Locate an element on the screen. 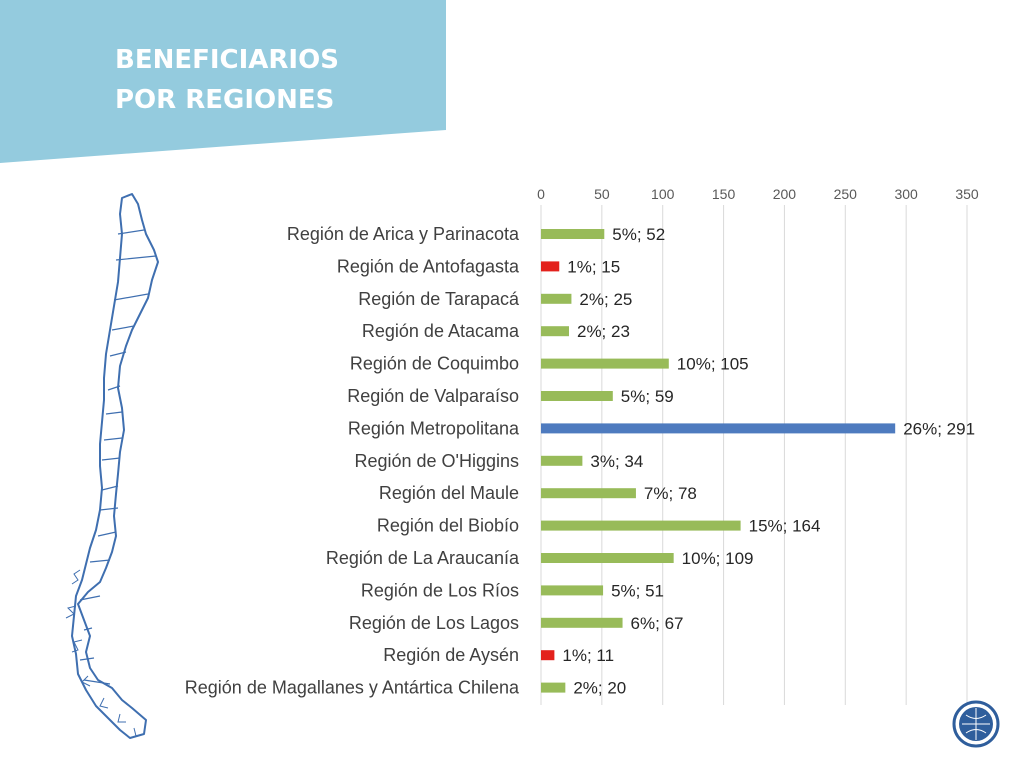  data-label: 10%; 105 is located at coordinates (713, 364).